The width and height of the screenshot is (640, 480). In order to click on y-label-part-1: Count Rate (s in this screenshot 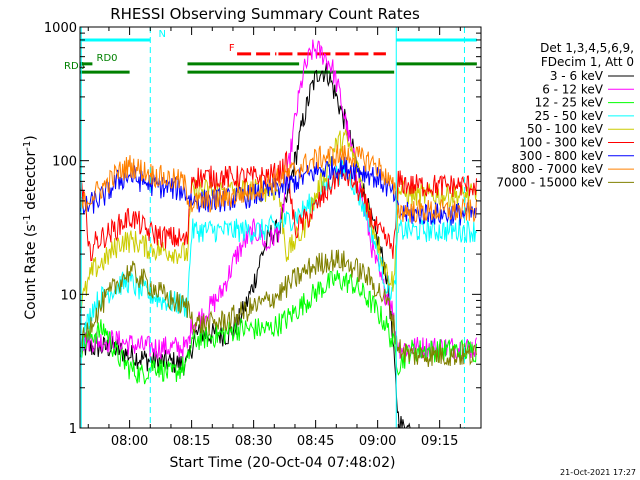, I will do `click(31, 271)`.